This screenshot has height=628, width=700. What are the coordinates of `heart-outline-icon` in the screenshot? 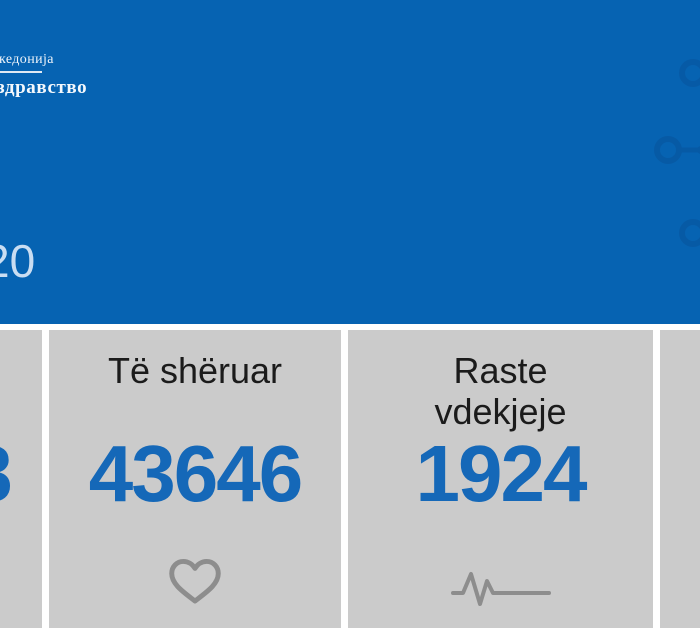 It's located at (195, 581).